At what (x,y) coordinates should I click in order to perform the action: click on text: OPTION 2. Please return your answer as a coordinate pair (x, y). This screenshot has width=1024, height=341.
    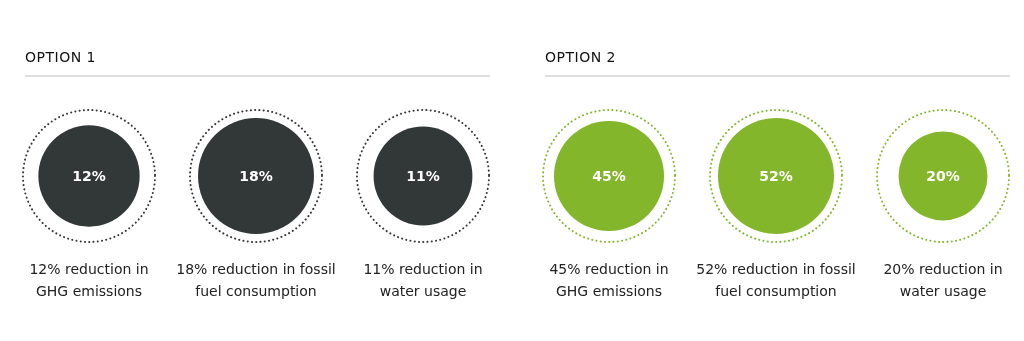
    Looking at the image, I should click on (580, 57).